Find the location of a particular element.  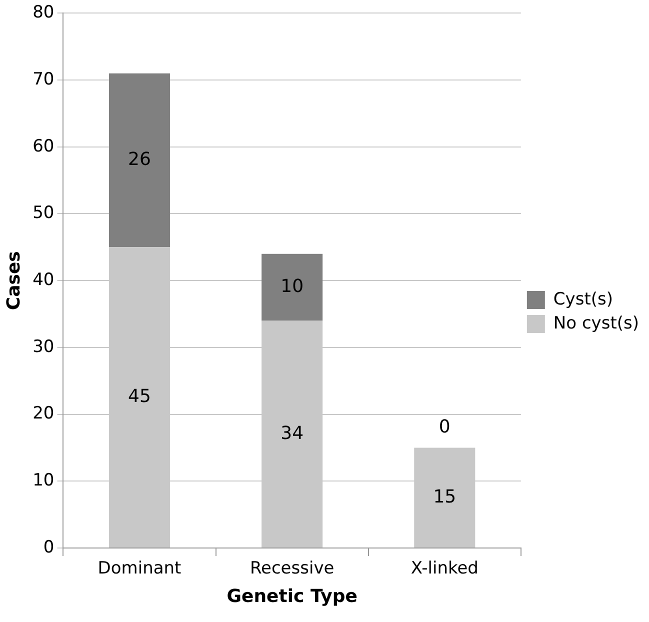

y-tick-label: 40 is located at coordinates (43, 280).